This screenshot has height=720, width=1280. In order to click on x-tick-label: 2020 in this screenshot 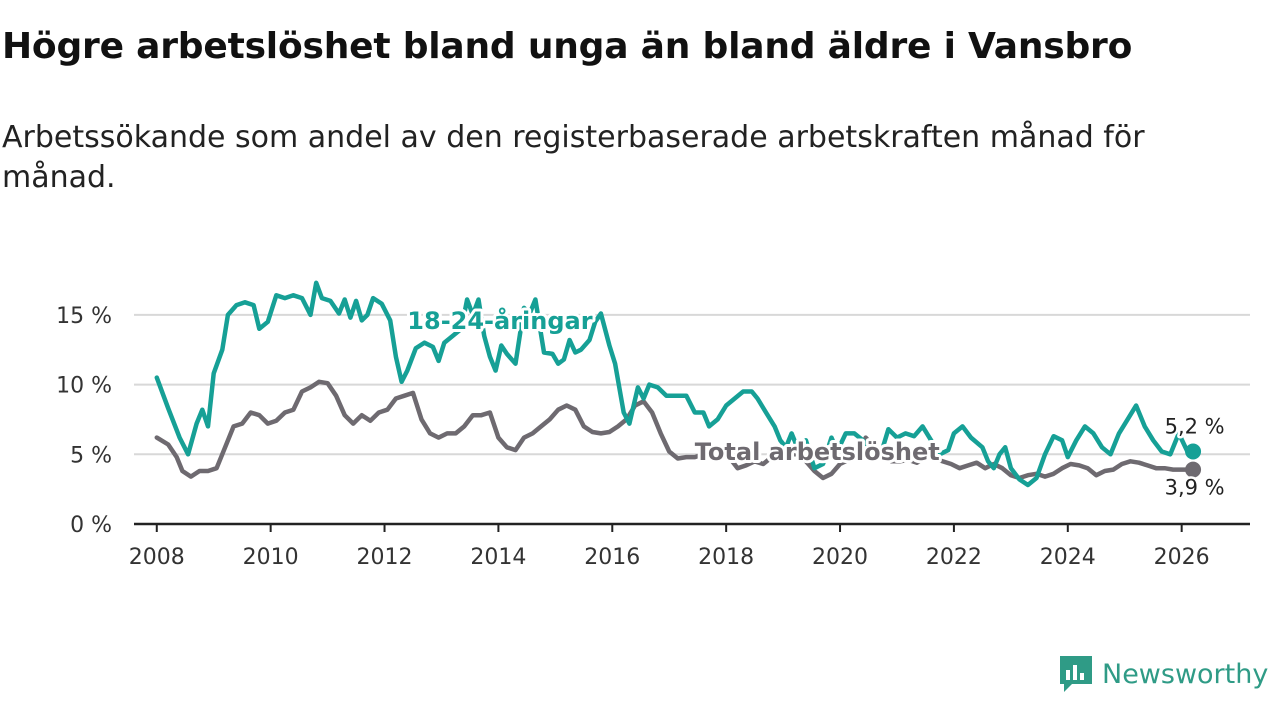, I will do `click(840, 557)`.